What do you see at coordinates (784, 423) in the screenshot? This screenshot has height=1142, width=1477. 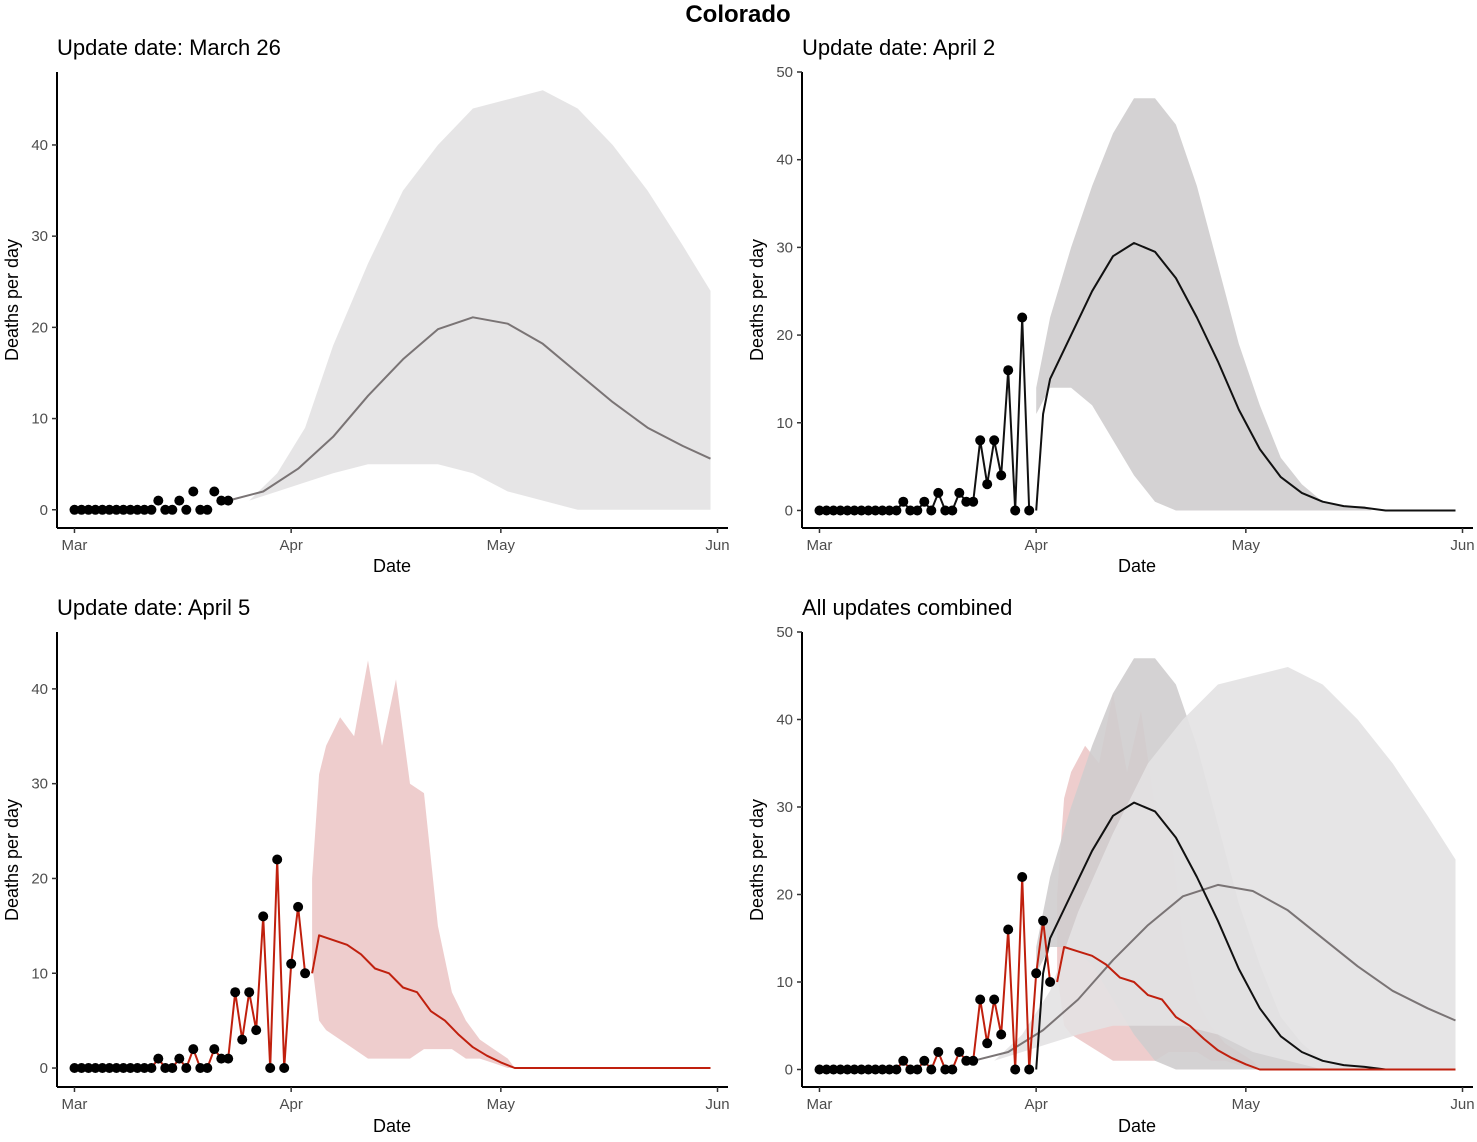 I see `y-tick-label: 10` at bounding box center [784, 423].